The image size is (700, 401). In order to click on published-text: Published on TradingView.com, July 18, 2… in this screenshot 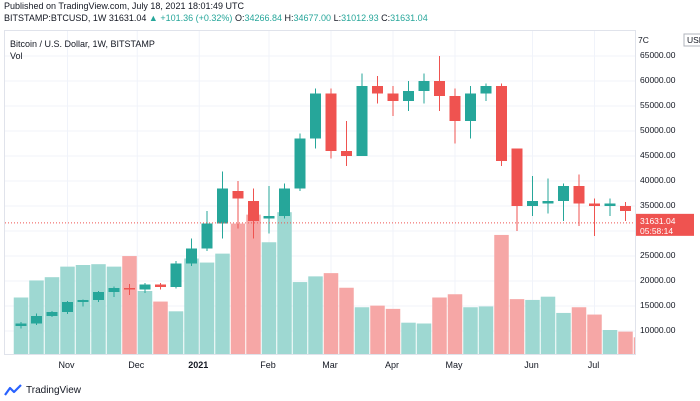, I will do `click(124, 6)`.